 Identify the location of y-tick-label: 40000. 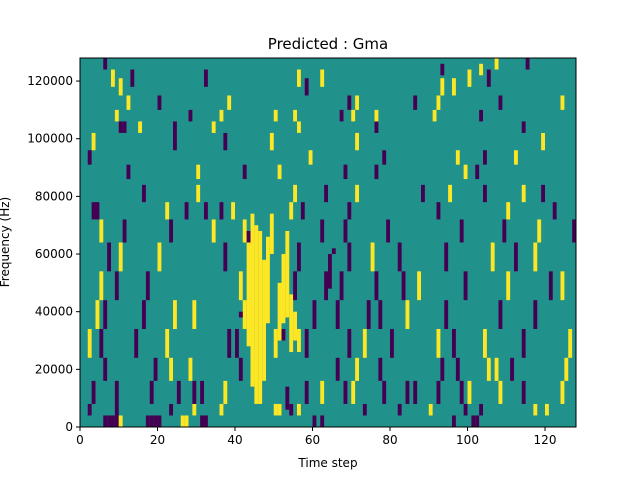
(54, 312).